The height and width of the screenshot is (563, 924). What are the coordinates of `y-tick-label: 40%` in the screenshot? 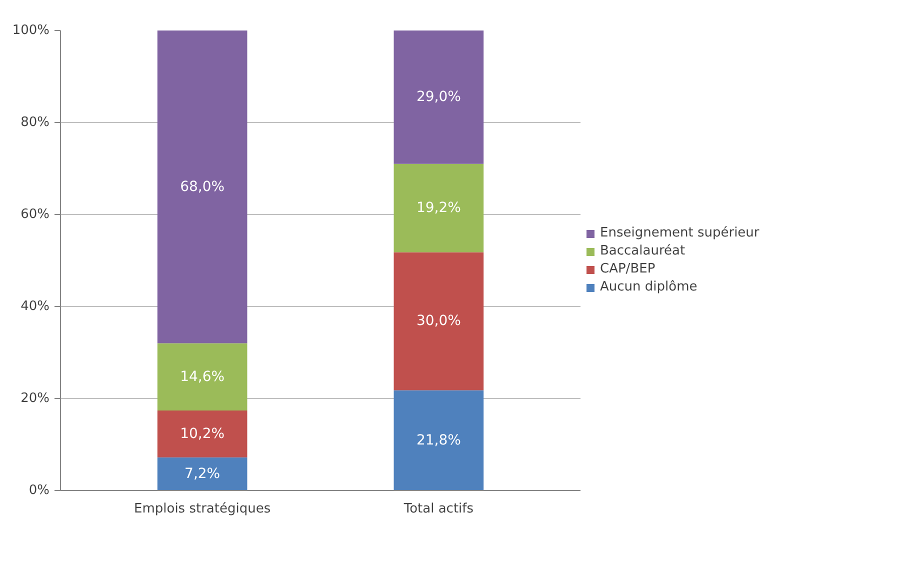 It's located at (35, 306).